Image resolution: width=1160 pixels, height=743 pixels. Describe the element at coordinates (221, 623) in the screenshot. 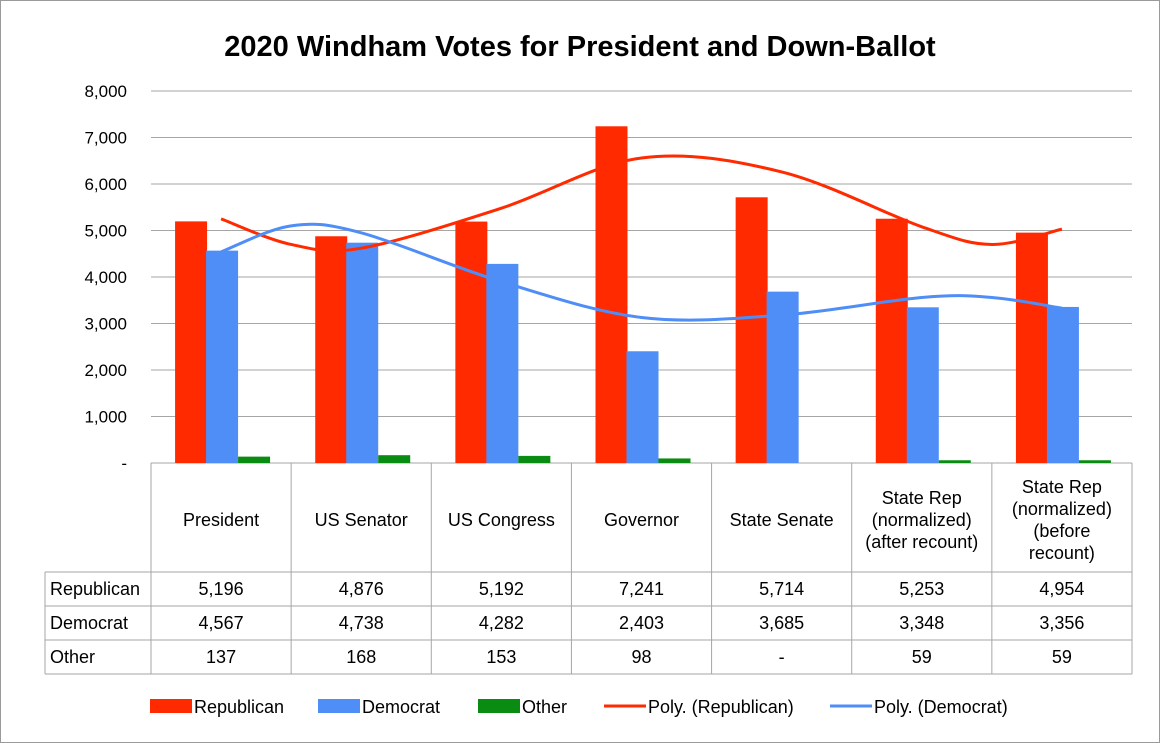

I see `data-label: 4,567` at that location.